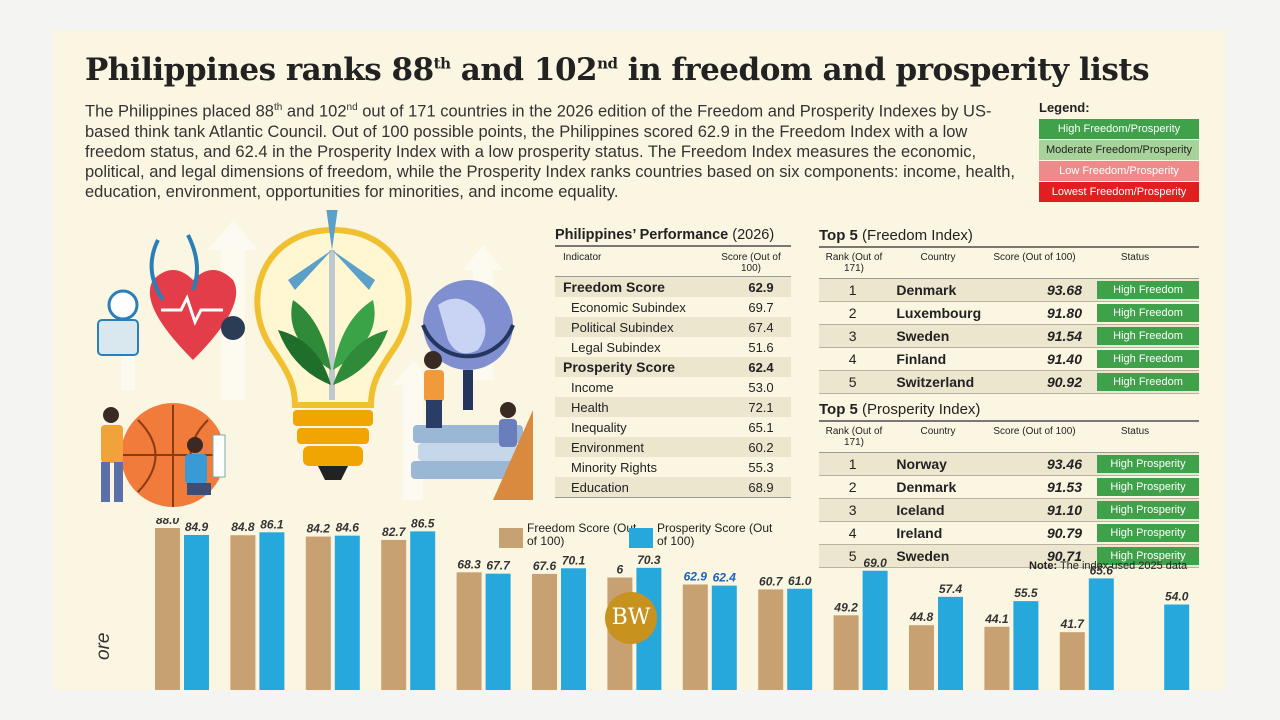 Image resolution: width=1280 pixels, height=720 pixels. What do you see at coordinates (1009, 556) in the screenshot?
I see `table-row: 5 Sweden 90.71 High Prosperity` at bounding box center [1009, 556].